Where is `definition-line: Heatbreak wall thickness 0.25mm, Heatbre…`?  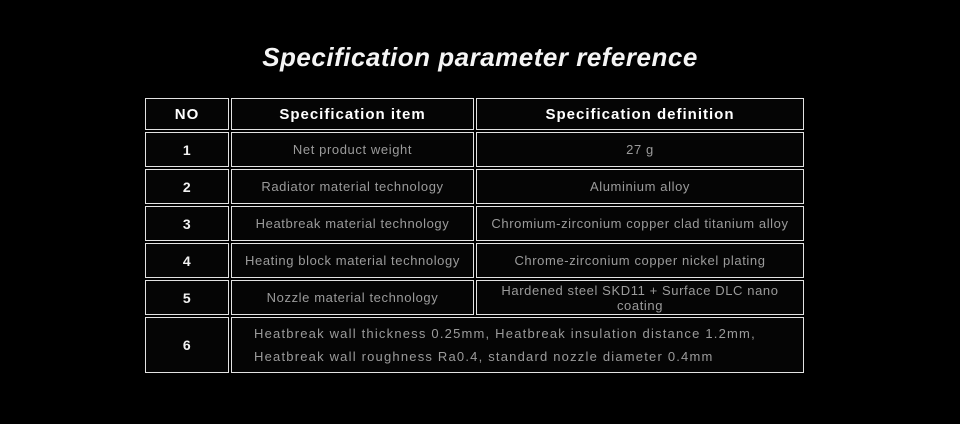 definition-line: Heatbreak wall thickness 0.25mm, Heatbre… is located at coordinates (505, 333).